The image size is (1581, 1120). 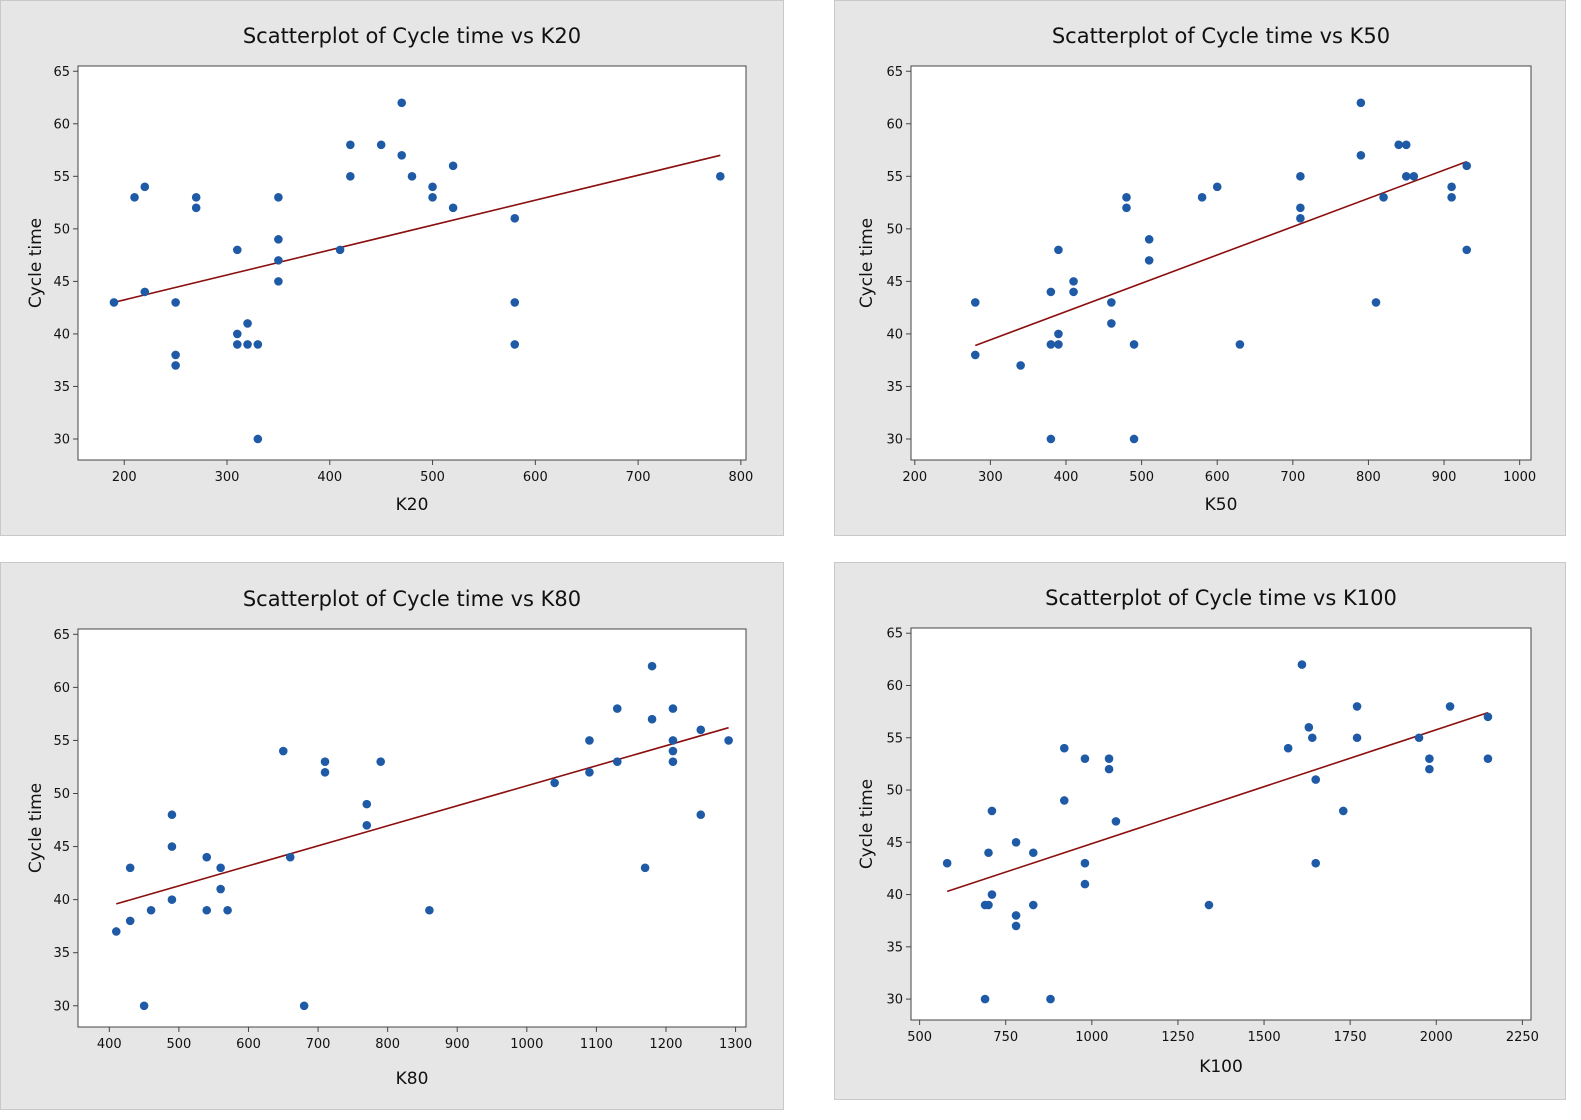 What do you see at coordinates (412, 1079) in the screenshot?
I see `x-axis-label: K80` at bounding box center [412, 1079].